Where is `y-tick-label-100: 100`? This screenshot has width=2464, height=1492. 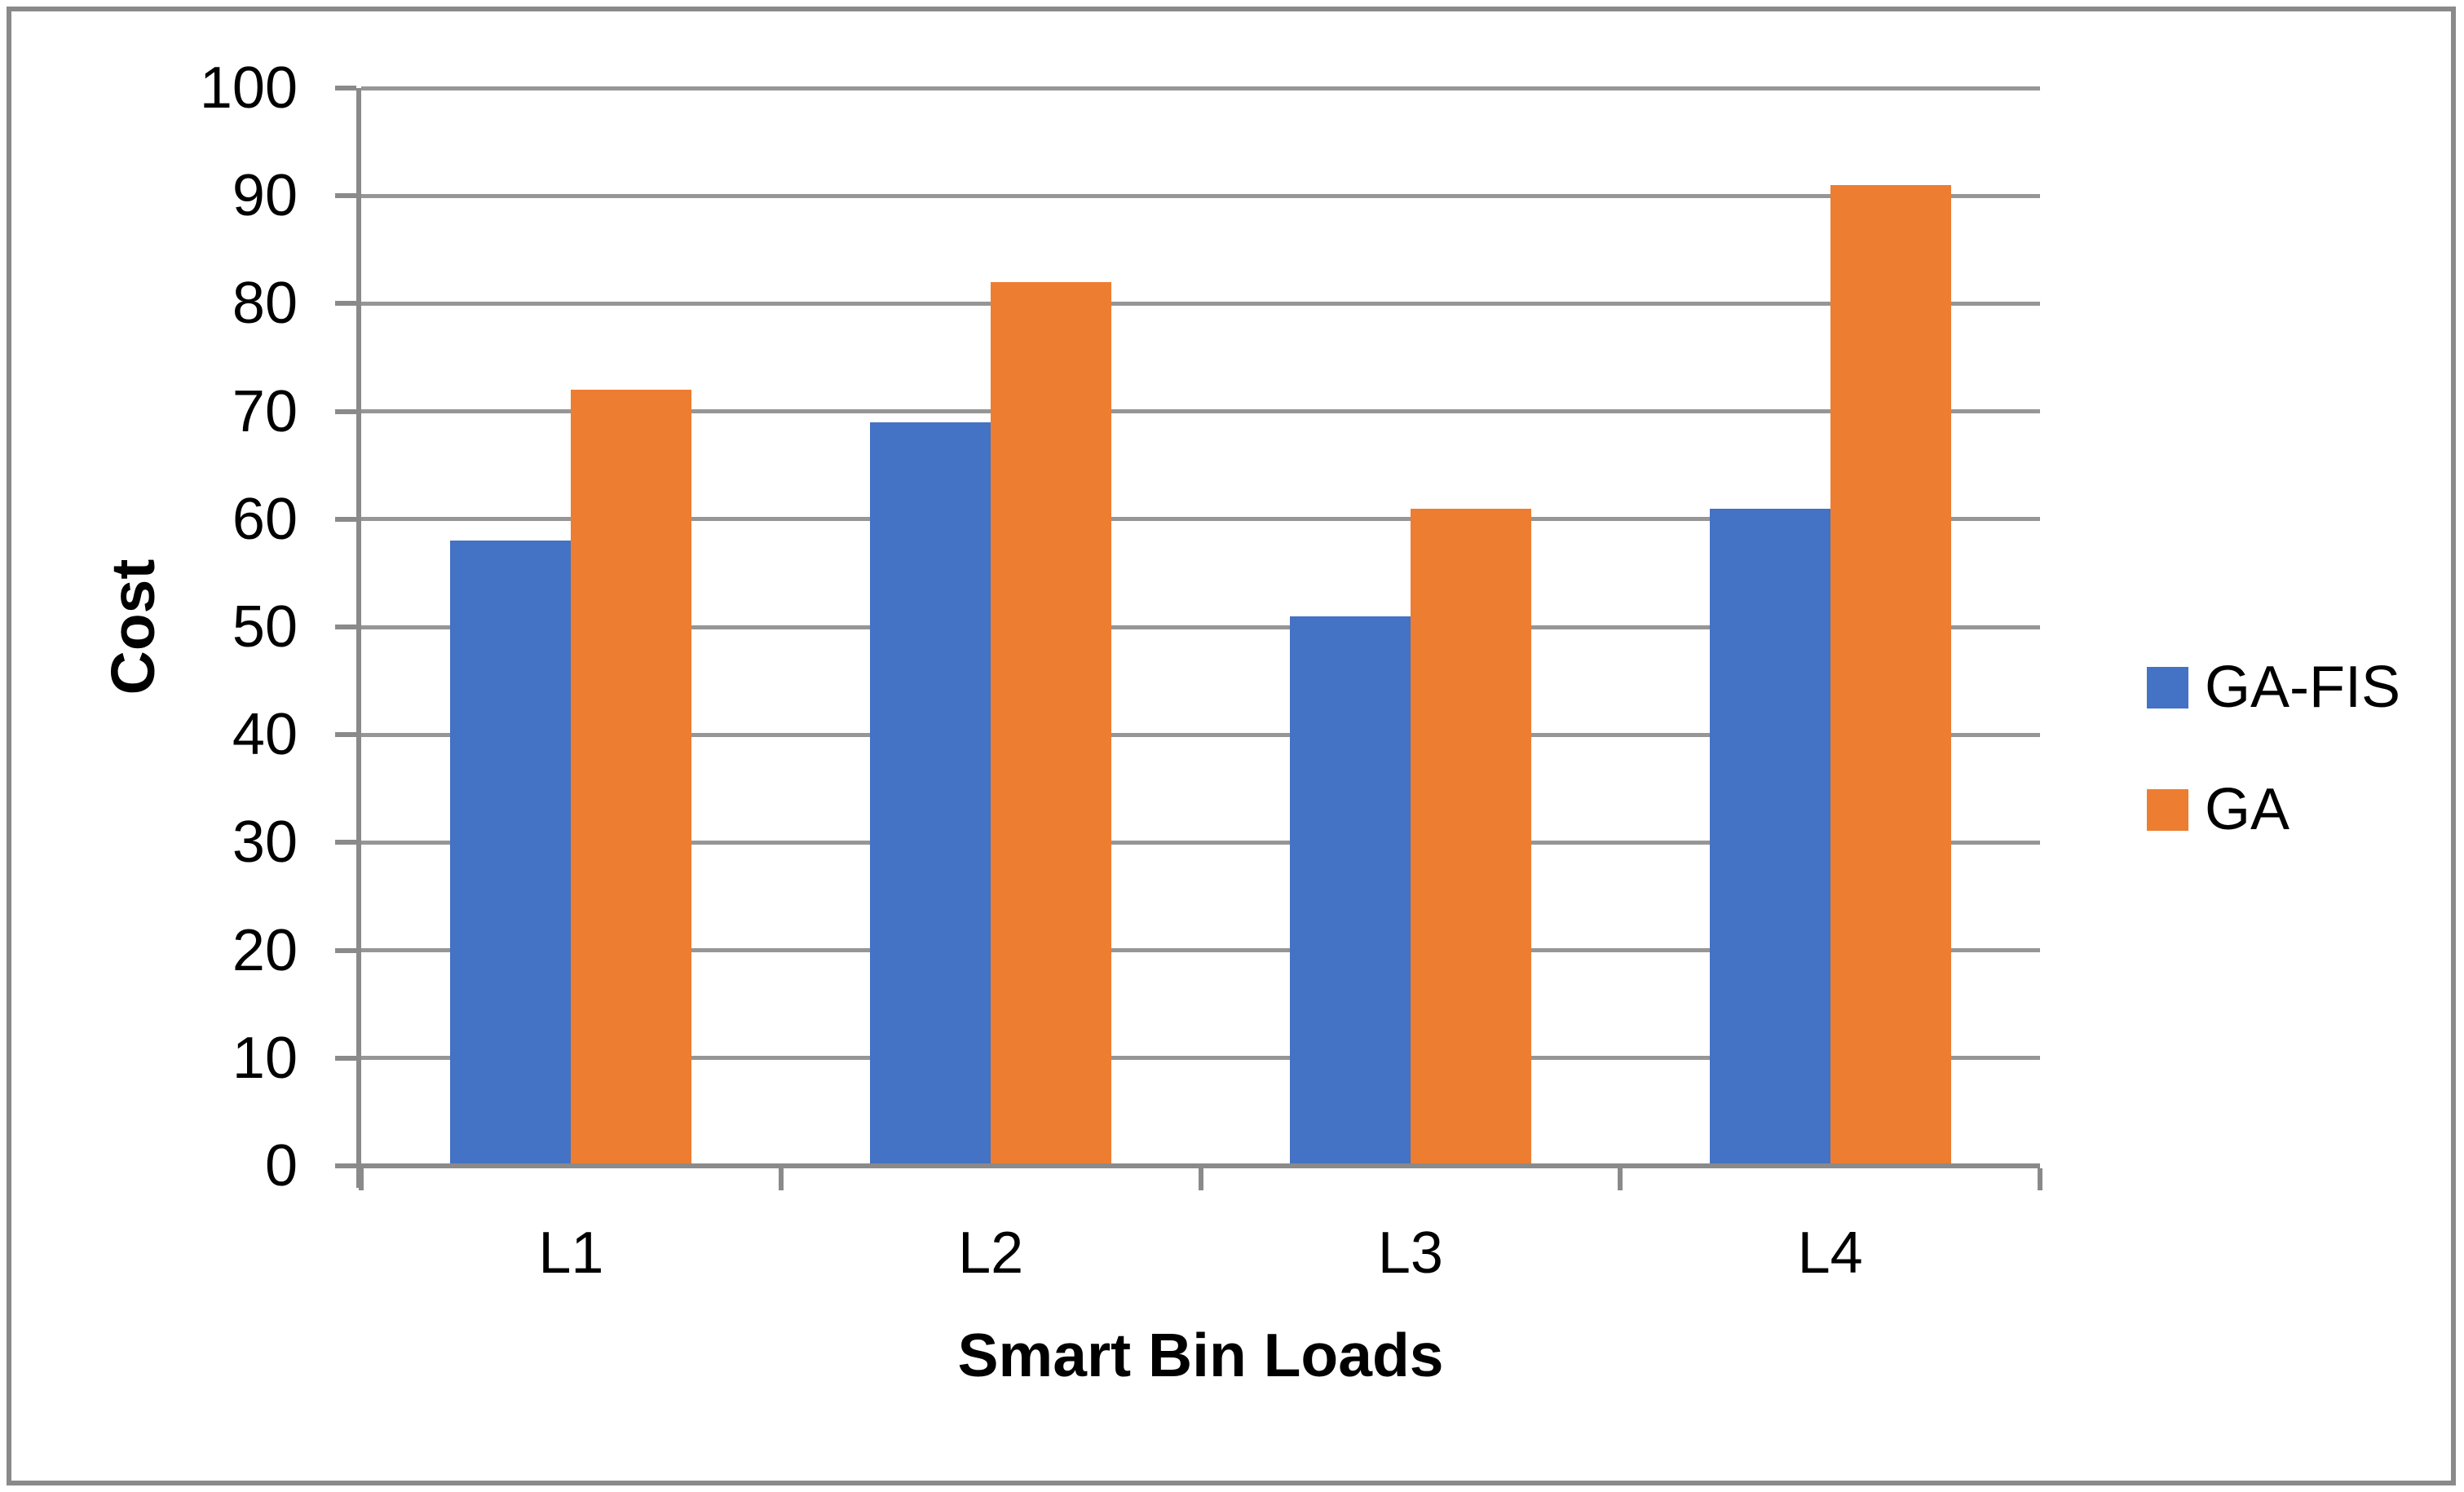 y-tick-label-100: 100 is located at coordinates (248, 88).